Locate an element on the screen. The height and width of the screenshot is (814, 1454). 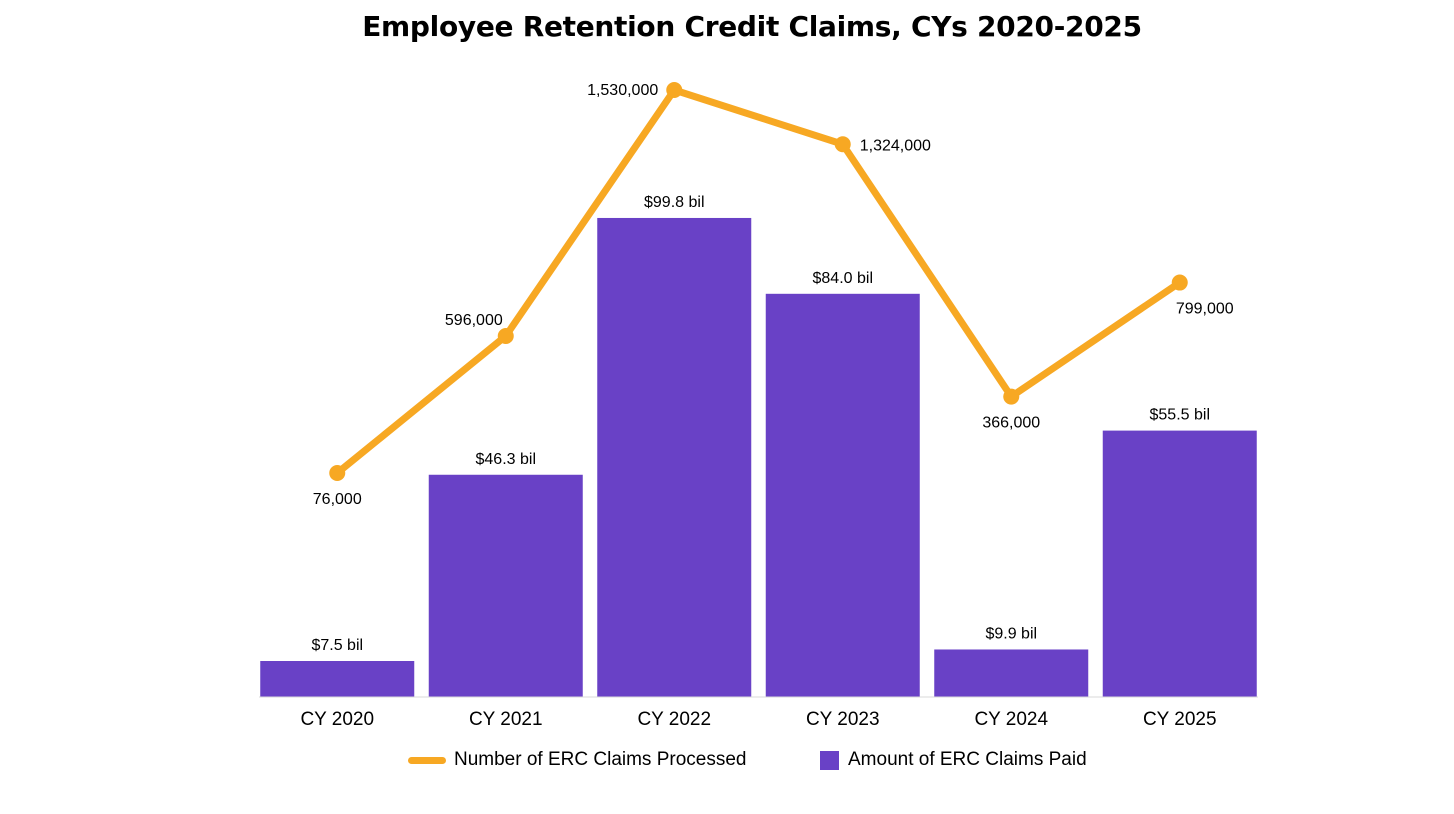
bar-data-label: $46.3 bil is located at coordinates (506, 459).